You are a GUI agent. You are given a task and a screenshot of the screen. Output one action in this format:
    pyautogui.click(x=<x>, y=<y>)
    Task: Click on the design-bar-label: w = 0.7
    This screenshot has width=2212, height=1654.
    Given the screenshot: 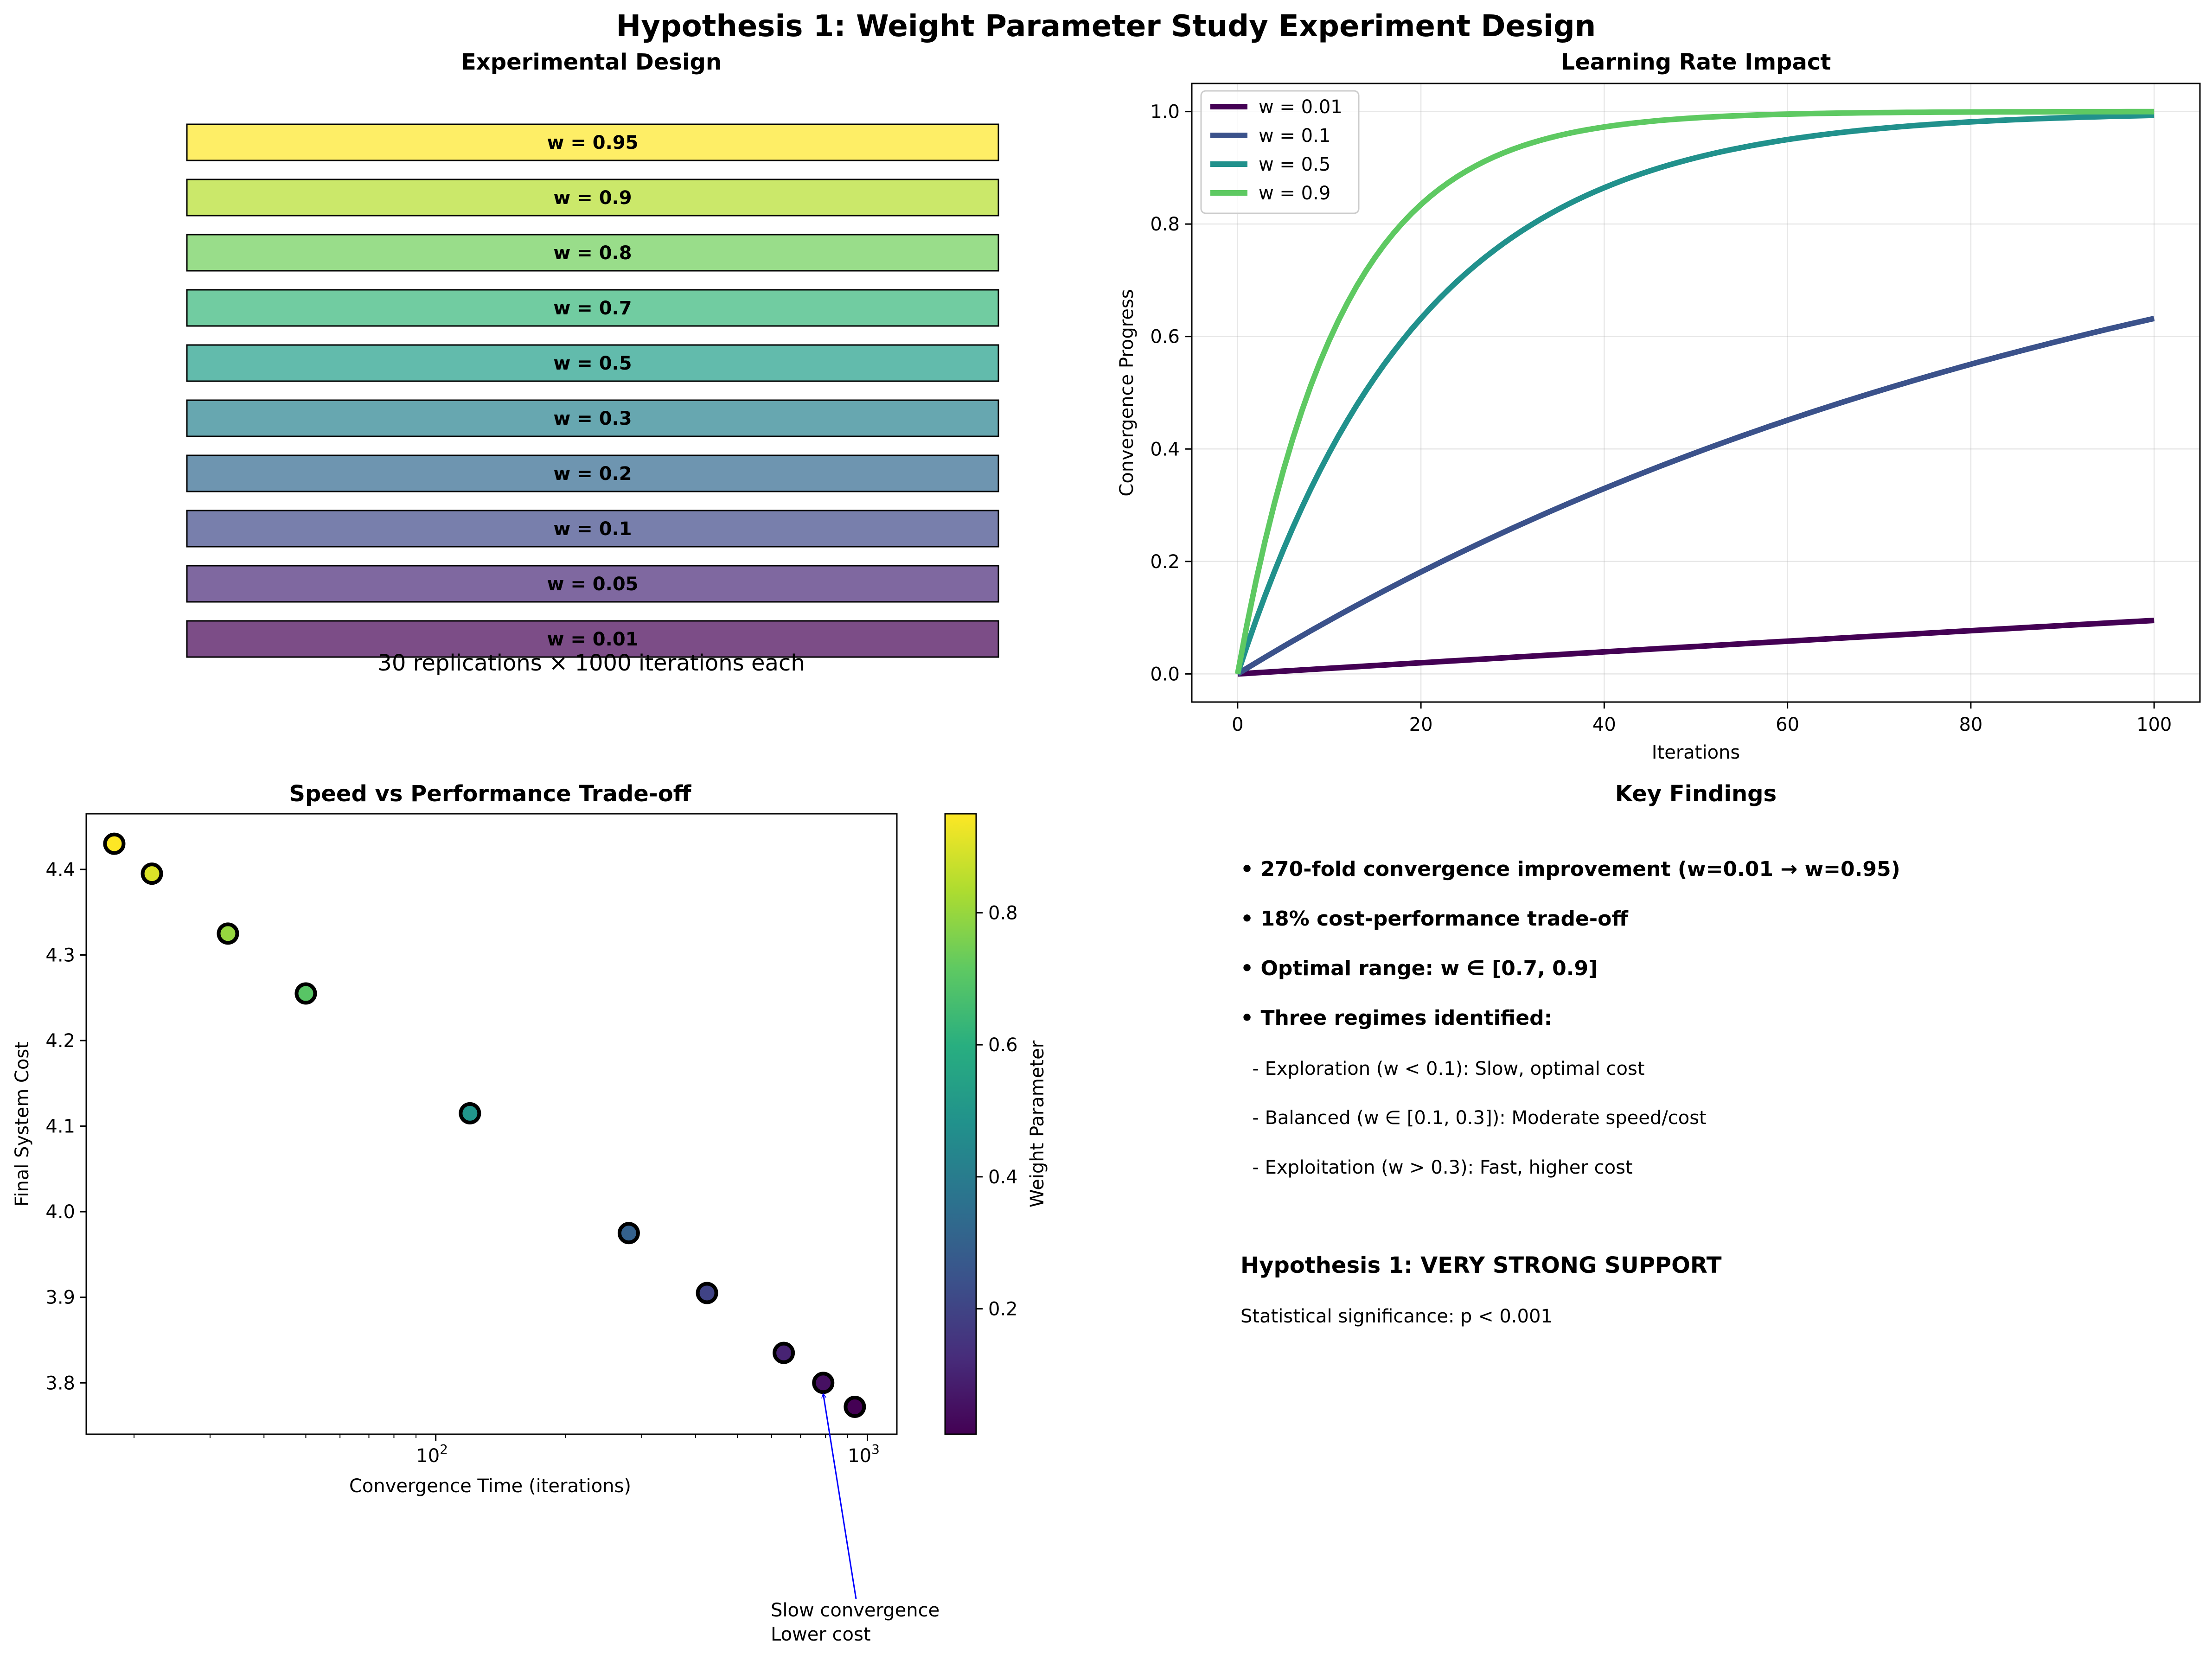 What is the action you would take?
    pyautogui.click(x=592, y=308)
    